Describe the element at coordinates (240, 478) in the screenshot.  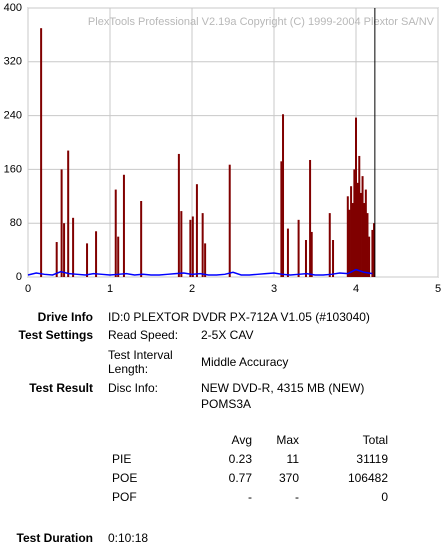
I see `cell: 0.77` at that location.